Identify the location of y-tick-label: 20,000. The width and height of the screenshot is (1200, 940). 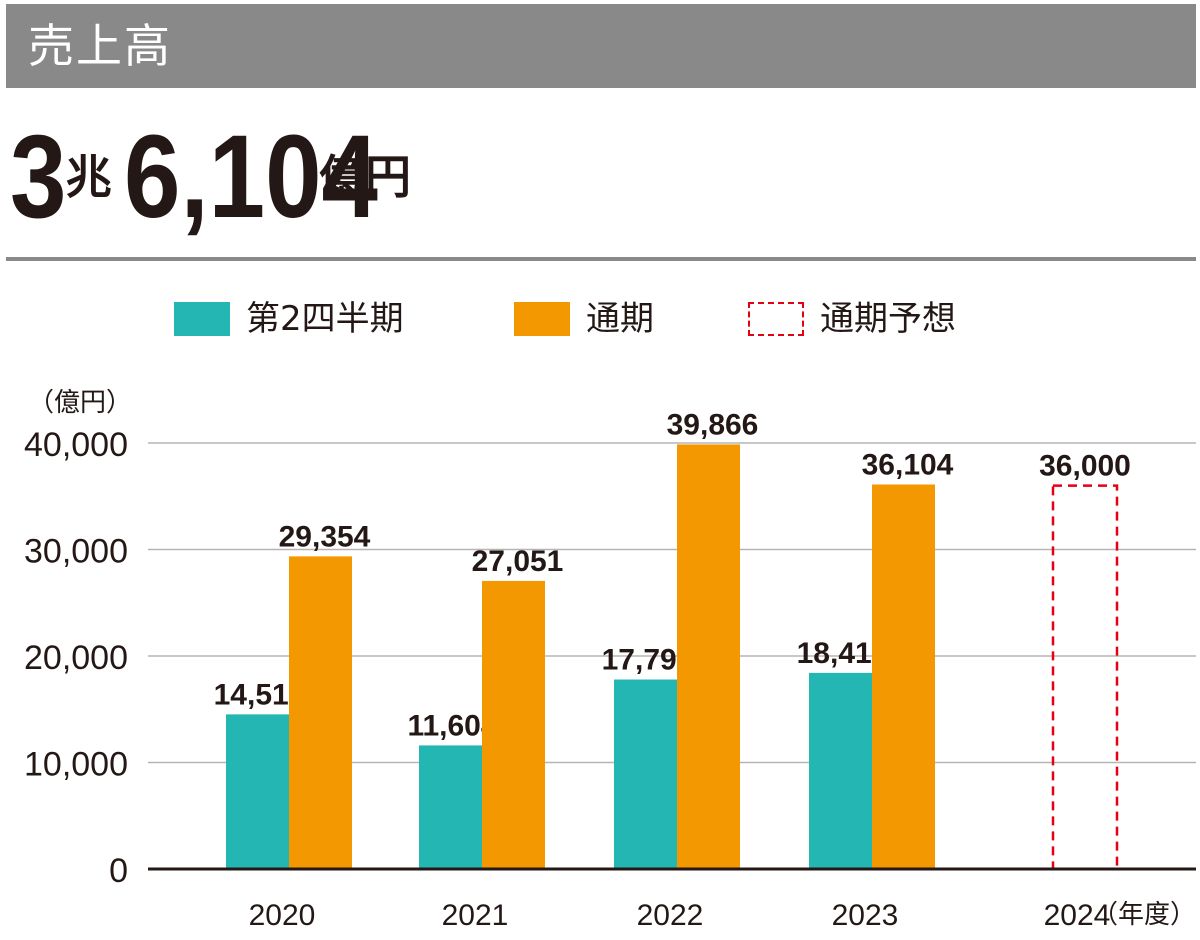
(76, 658).